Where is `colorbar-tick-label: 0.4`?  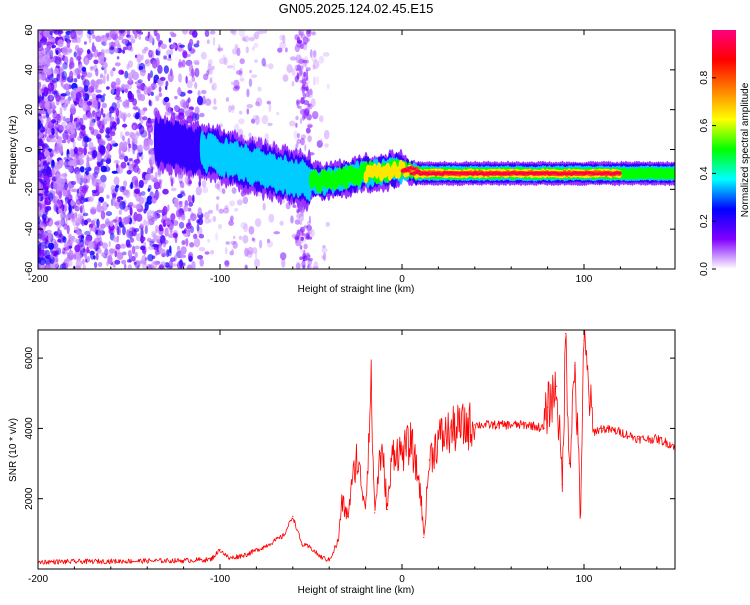 colorbar-tick-label: 0.4 is located at coordinates (704, 173).